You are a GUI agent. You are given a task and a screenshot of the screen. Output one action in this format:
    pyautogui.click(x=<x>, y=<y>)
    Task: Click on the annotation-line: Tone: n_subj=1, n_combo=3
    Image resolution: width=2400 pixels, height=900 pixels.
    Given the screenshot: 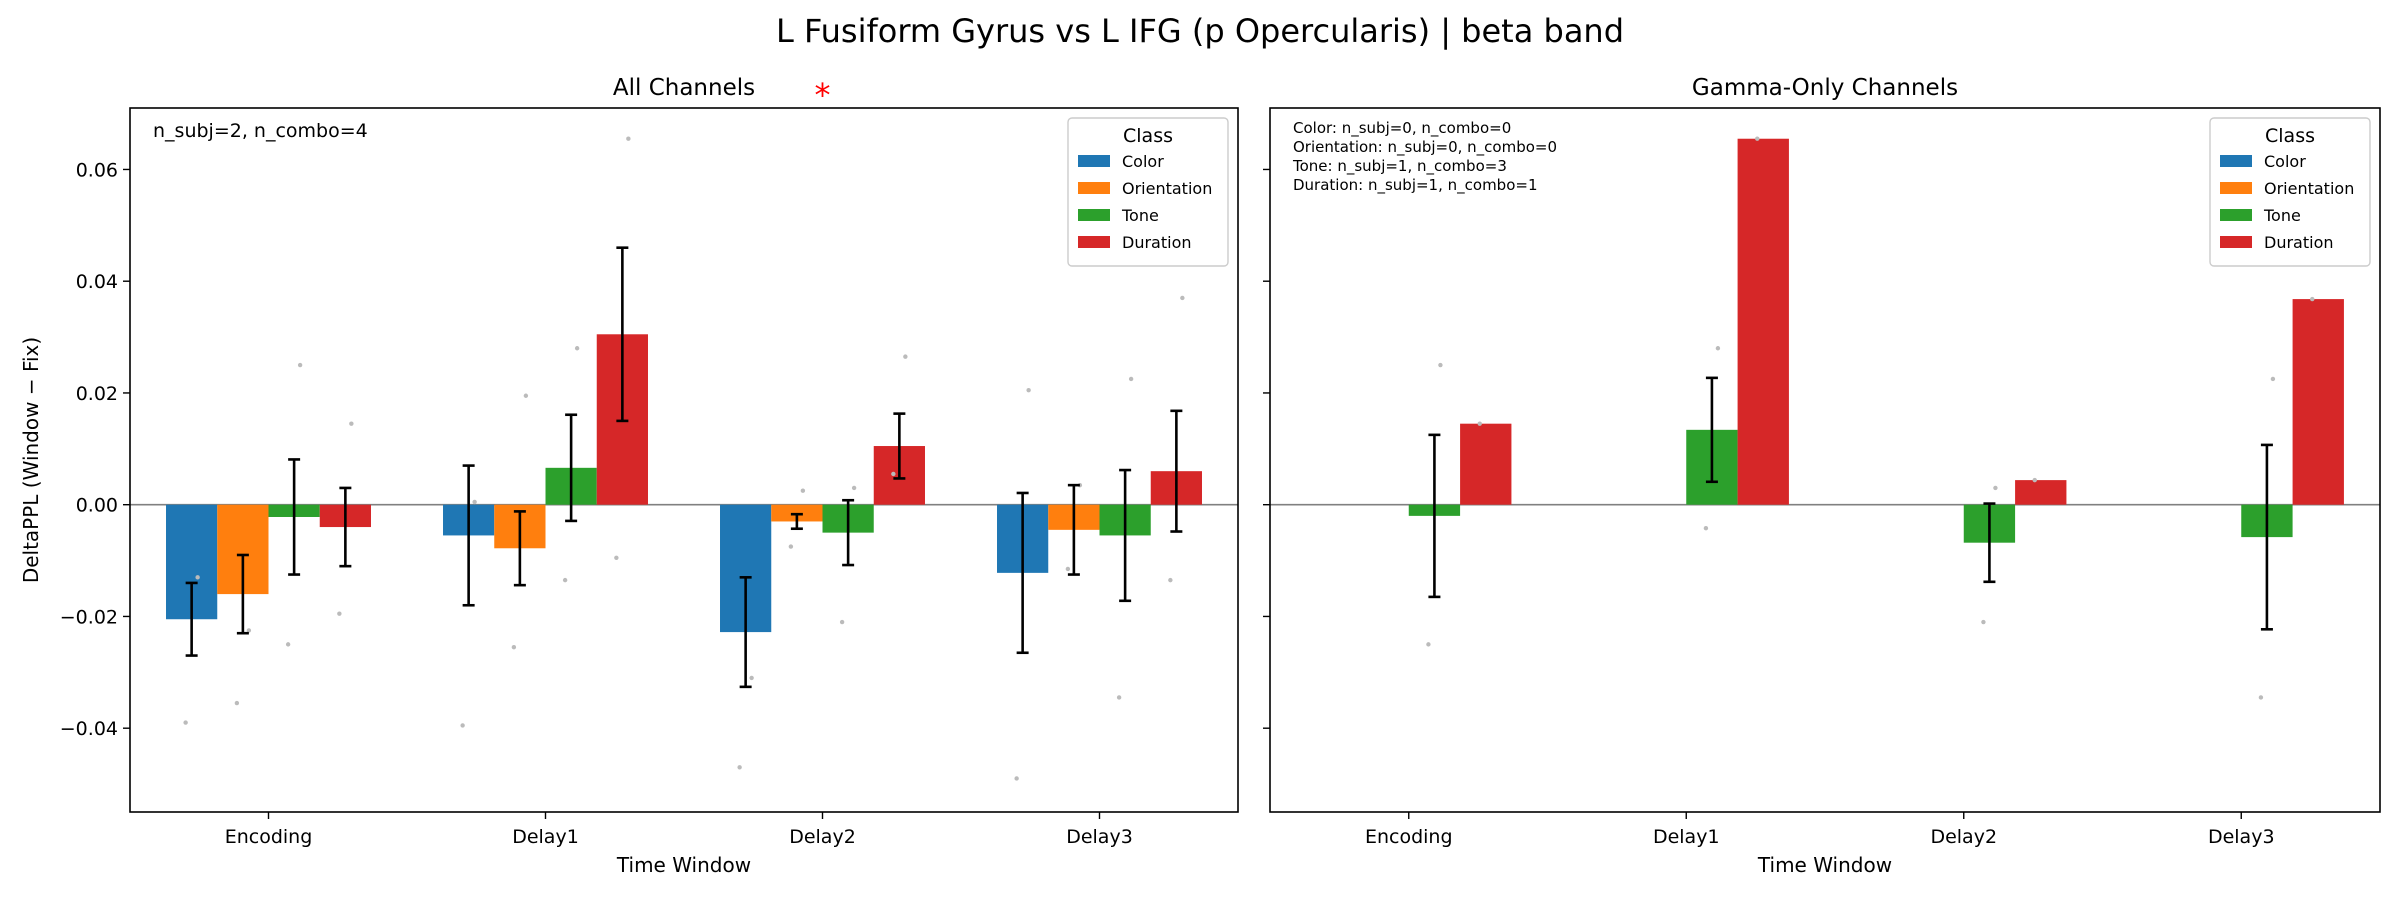 What is the action you would take?
    pyautogui.click(x=1399, y=166)
    